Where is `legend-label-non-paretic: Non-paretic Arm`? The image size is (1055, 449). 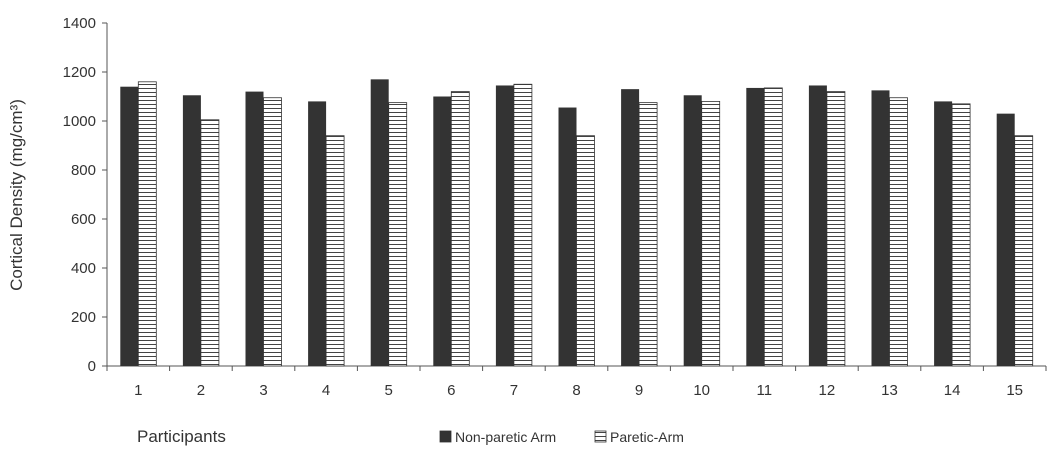
legend-label-non-paretic: Non-paretic Arm is located at coordinates (505, 437).